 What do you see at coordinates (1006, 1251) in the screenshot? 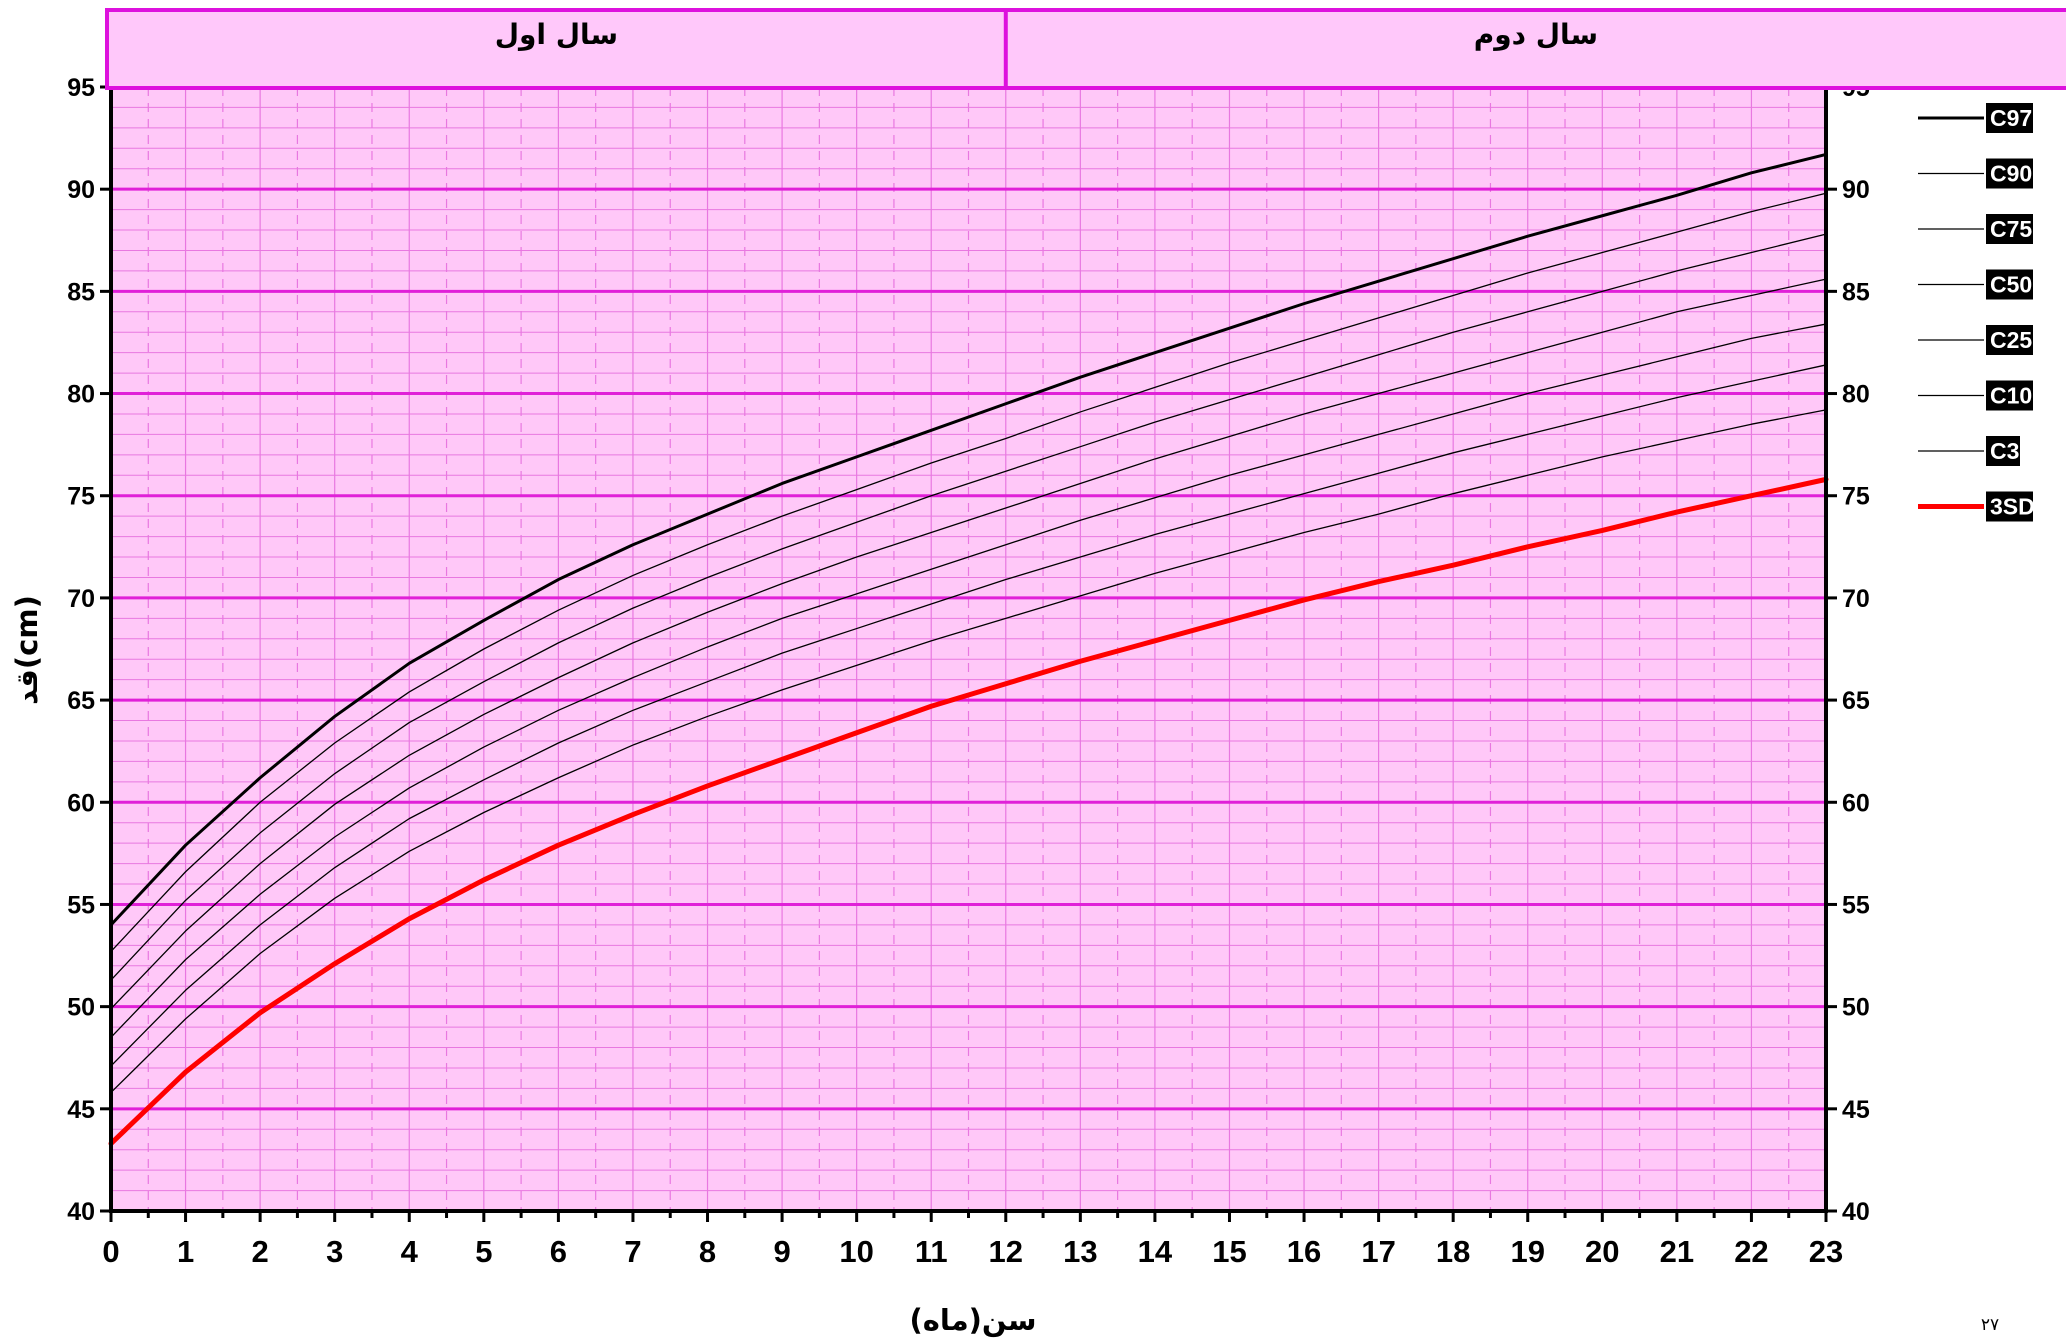
I see `bottom-tick-label: 12` at bounding box center [1006, 1251].